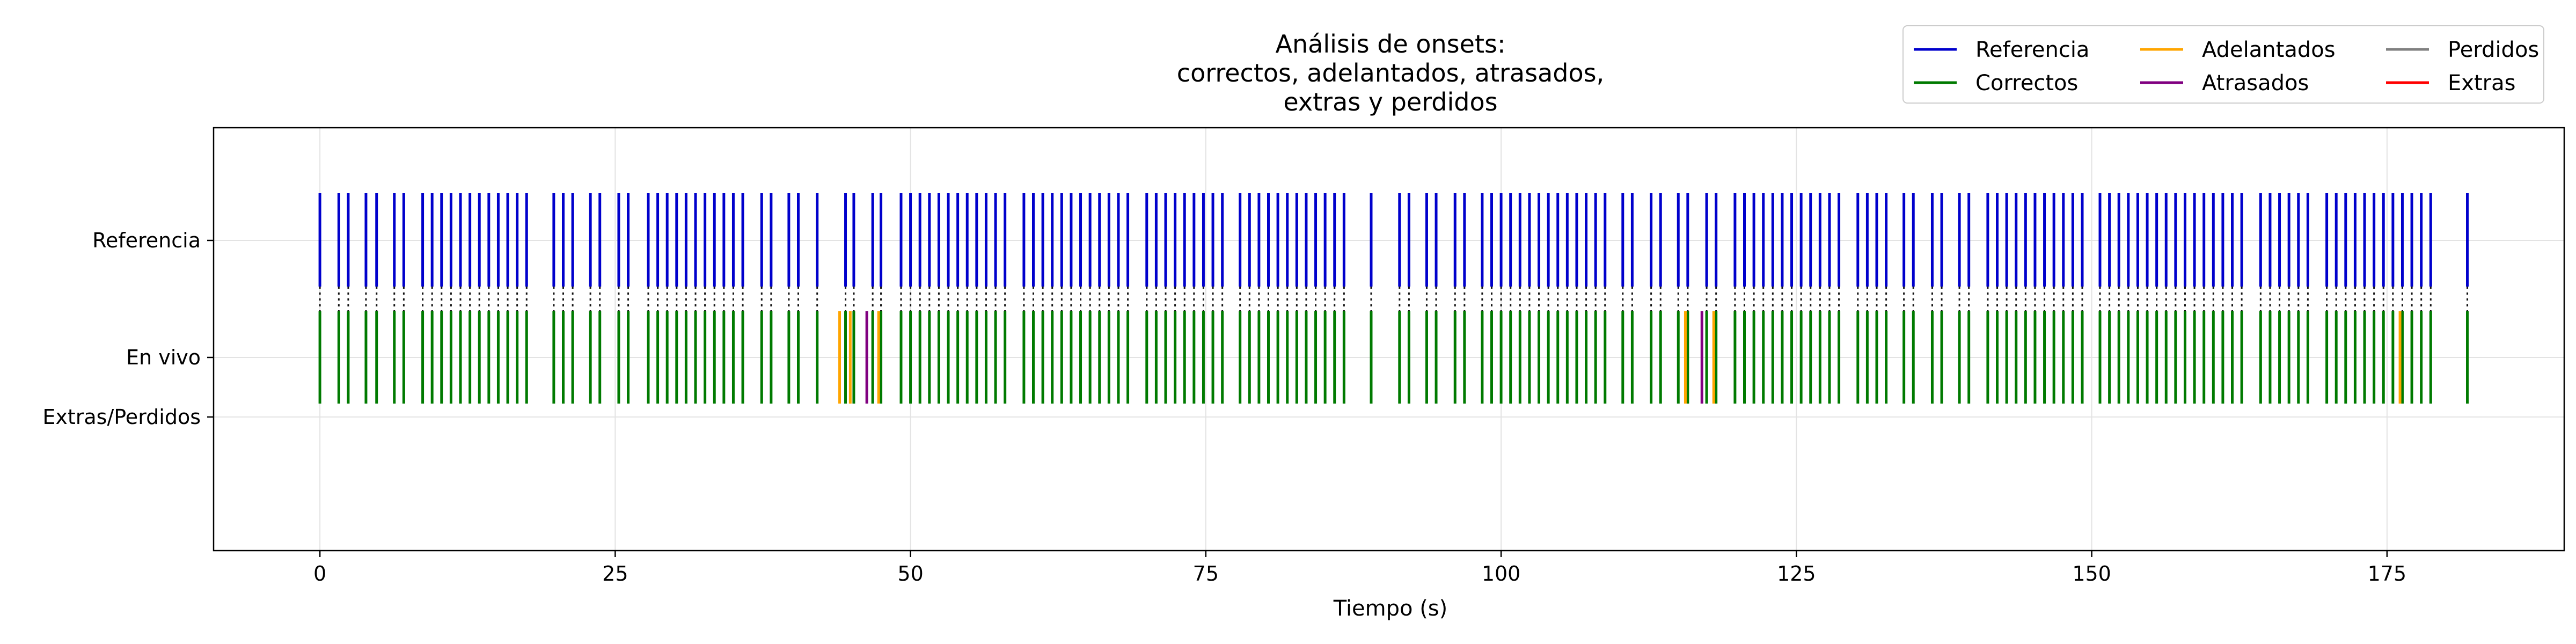 The image size is (2576, 644). What do you see at coordinates (2032, 50) in the screenshot?
I see `legend-label-referencia: Referencia` at bounding box center [2032, 50].